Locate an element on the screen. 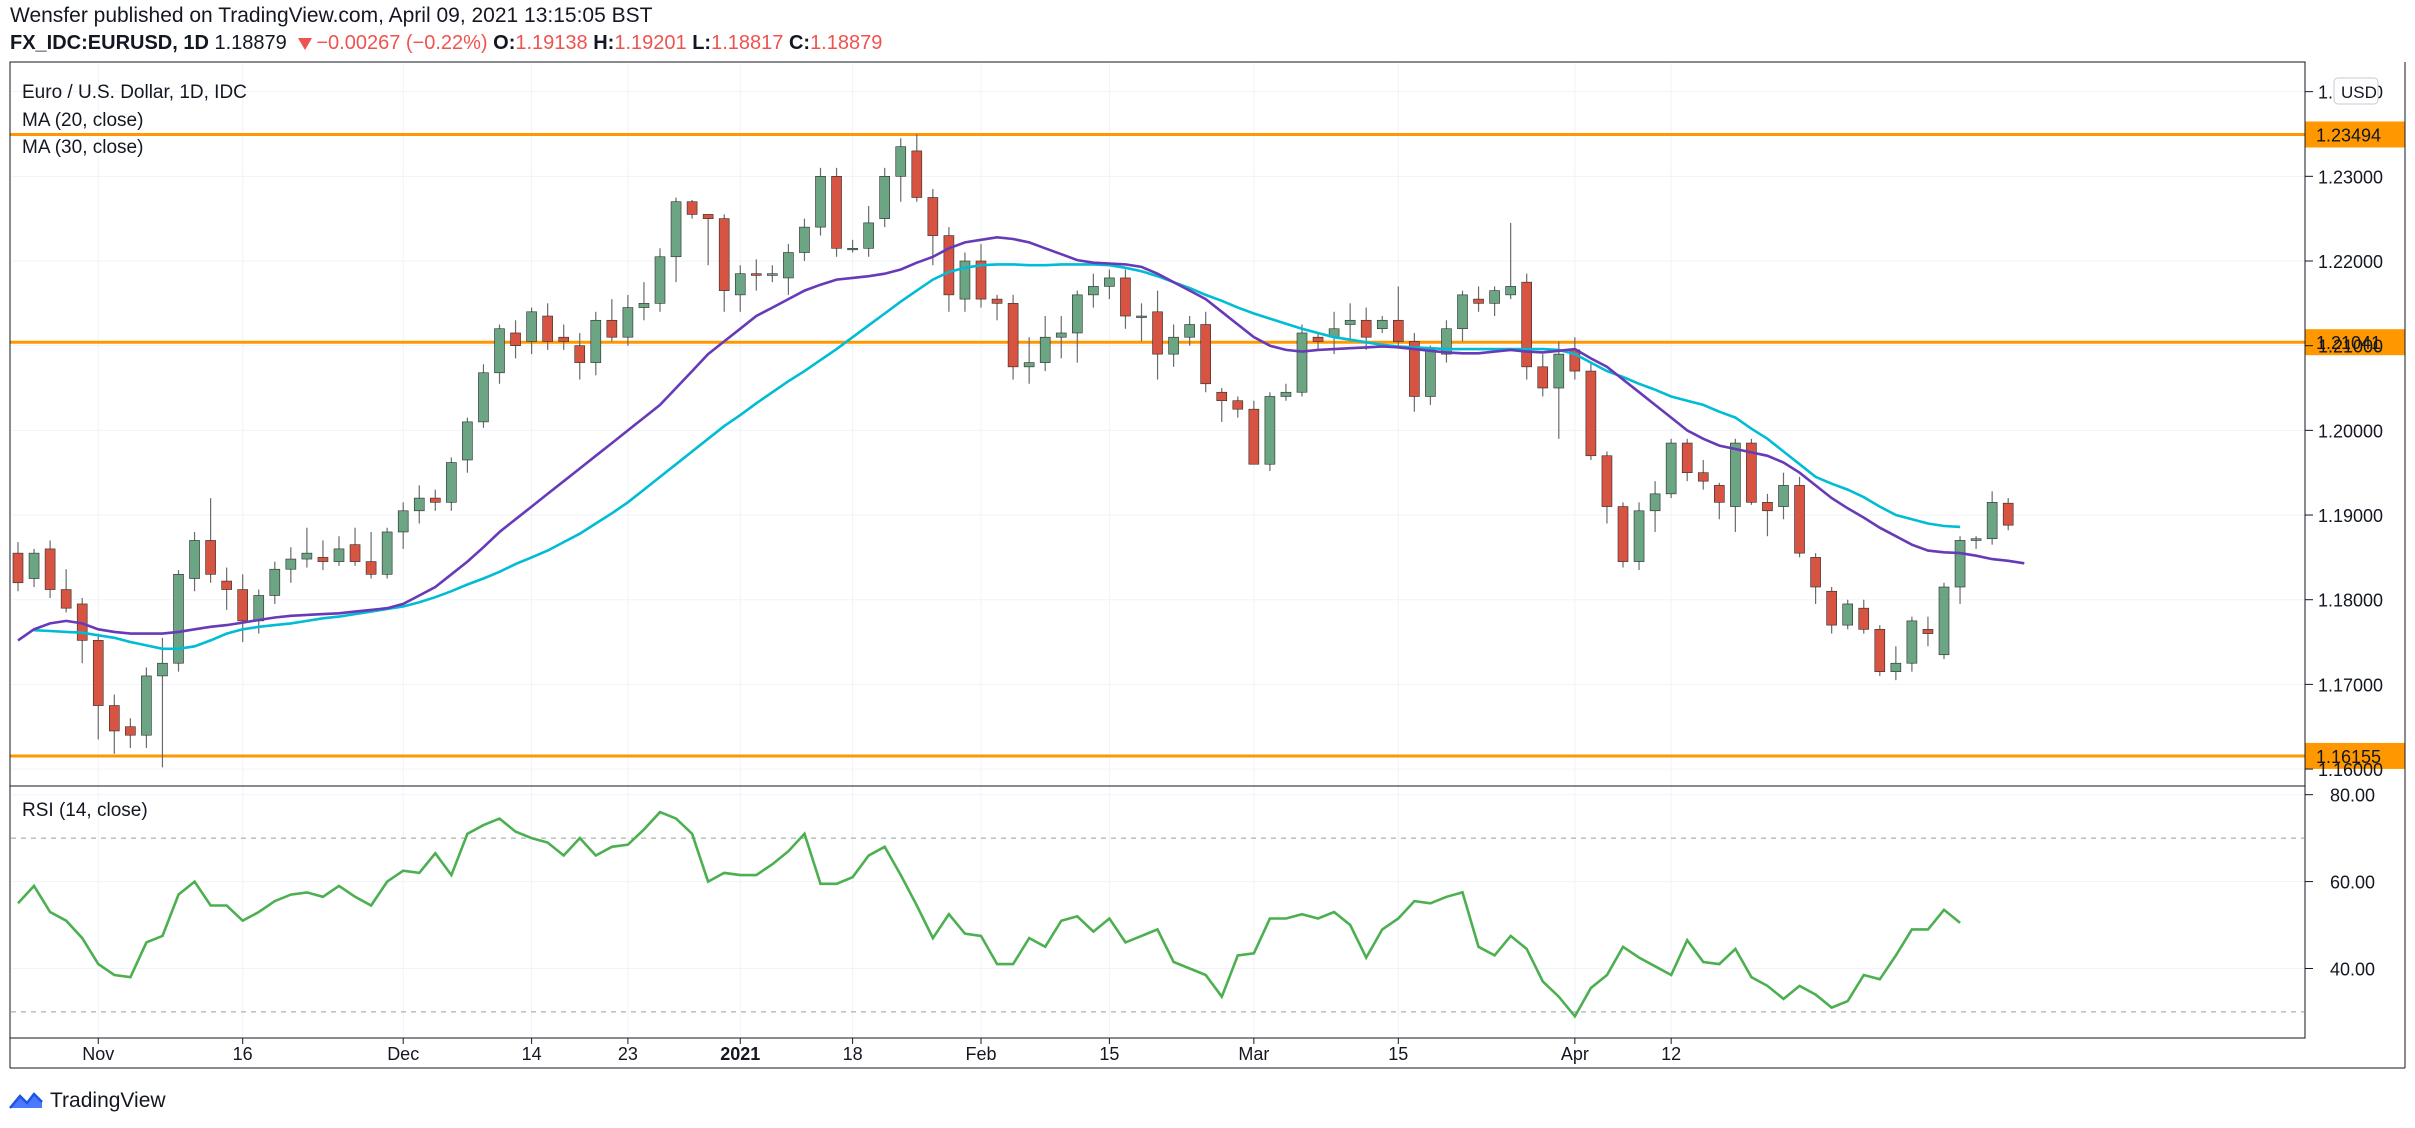 The image size is (2415, 1128). price-tick-label: 1.20000 is located at coordinates (2350, 431).